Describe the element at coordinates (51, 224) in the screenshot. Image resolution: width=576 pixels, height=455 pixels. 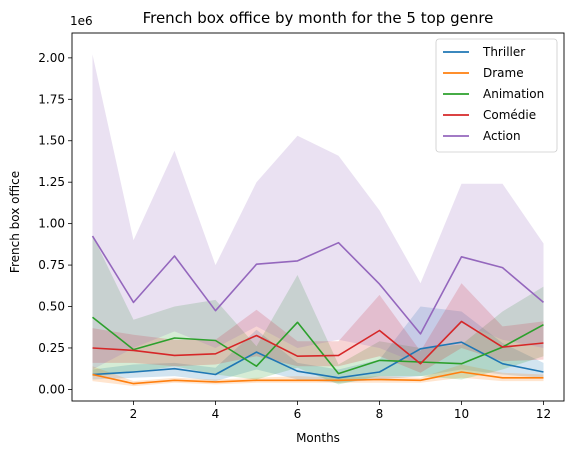
I see `y-tick-label: 1.00` at that location.